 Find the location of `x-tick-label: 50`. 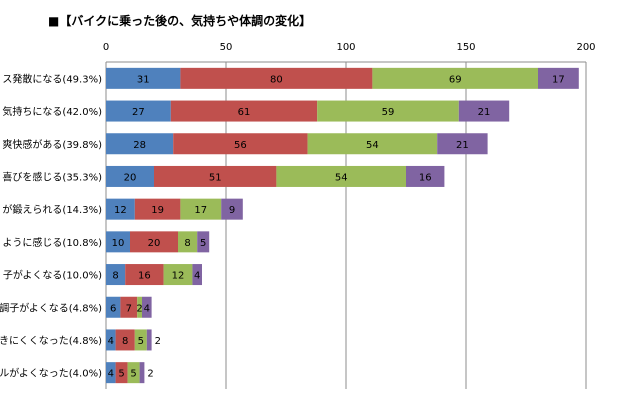

x-tick-label: 50 is located at coordinates (226, 47).